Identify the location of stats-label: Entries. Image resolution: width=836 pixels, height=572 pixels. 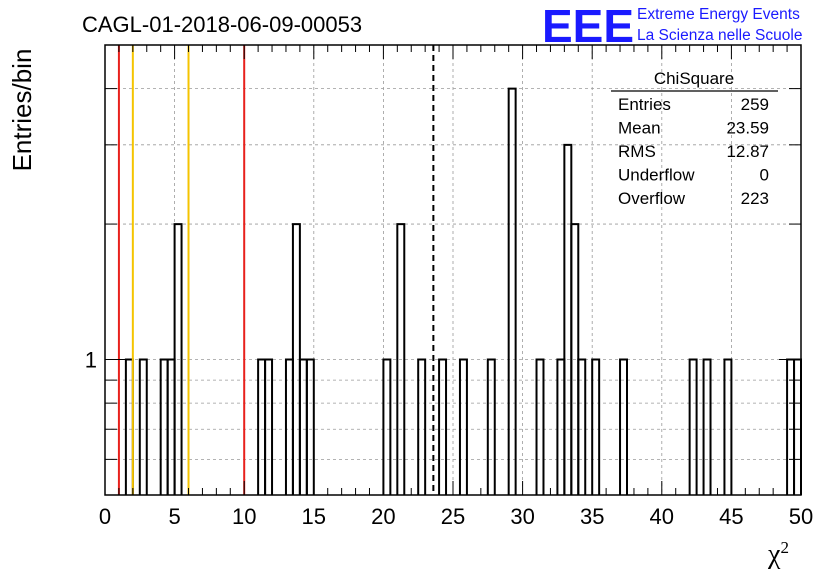
(644, 104).